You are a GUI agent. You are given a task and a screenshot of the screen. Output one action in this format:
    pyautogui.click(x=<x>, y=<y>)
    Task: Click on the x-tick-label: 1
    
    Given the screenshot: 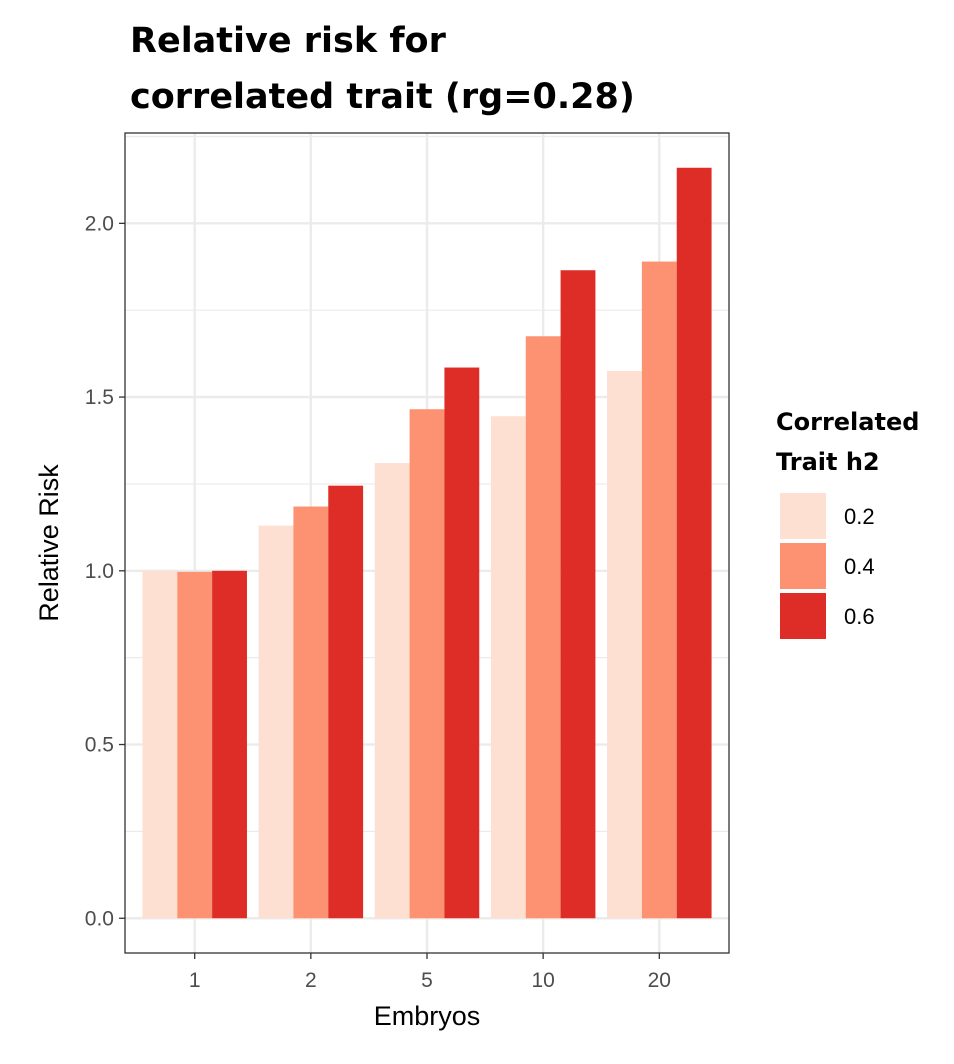 What is the action you would take?
    pyautogui.click(x=195, y=980)
    